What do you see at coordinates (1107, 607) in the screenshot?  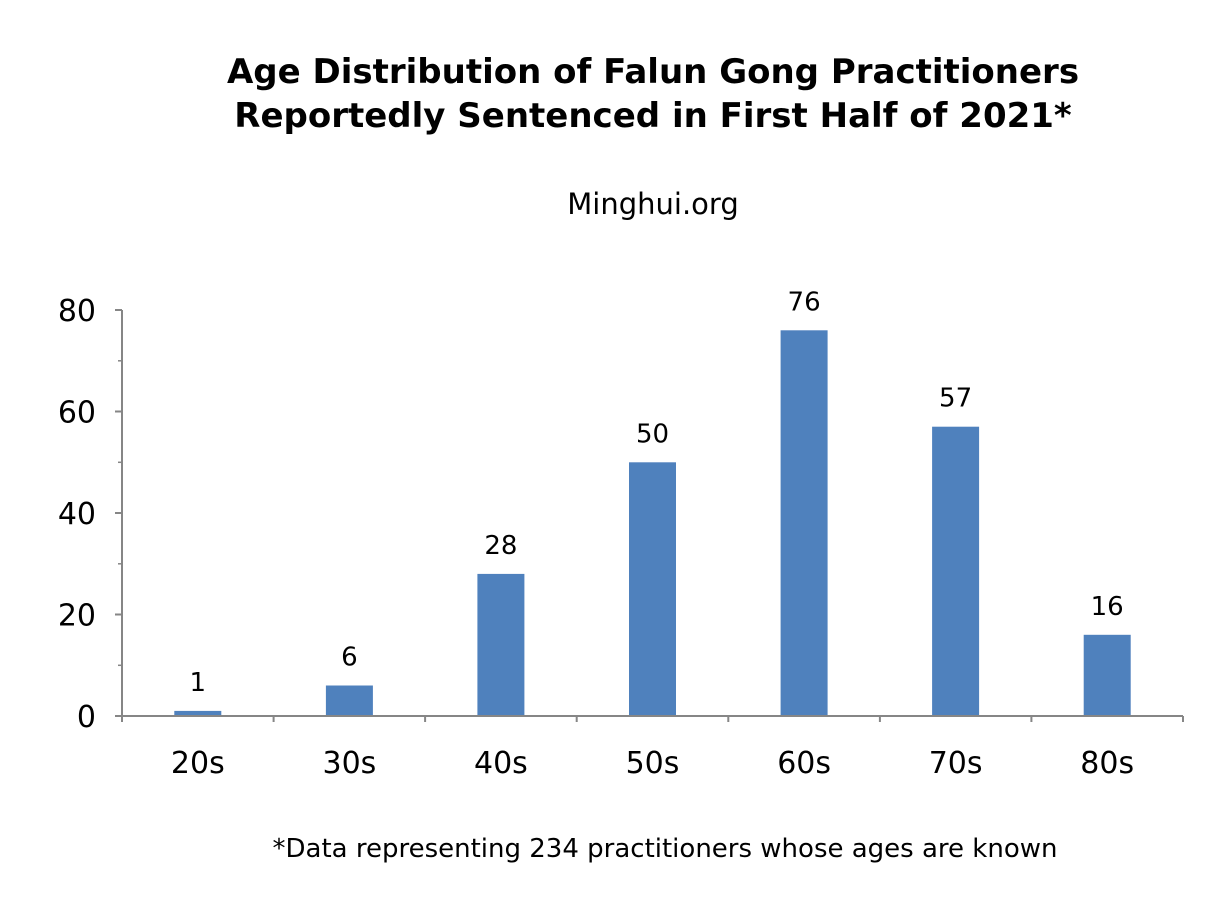 I see `data-label-80s: 16` at bounding box center [1107, 607].